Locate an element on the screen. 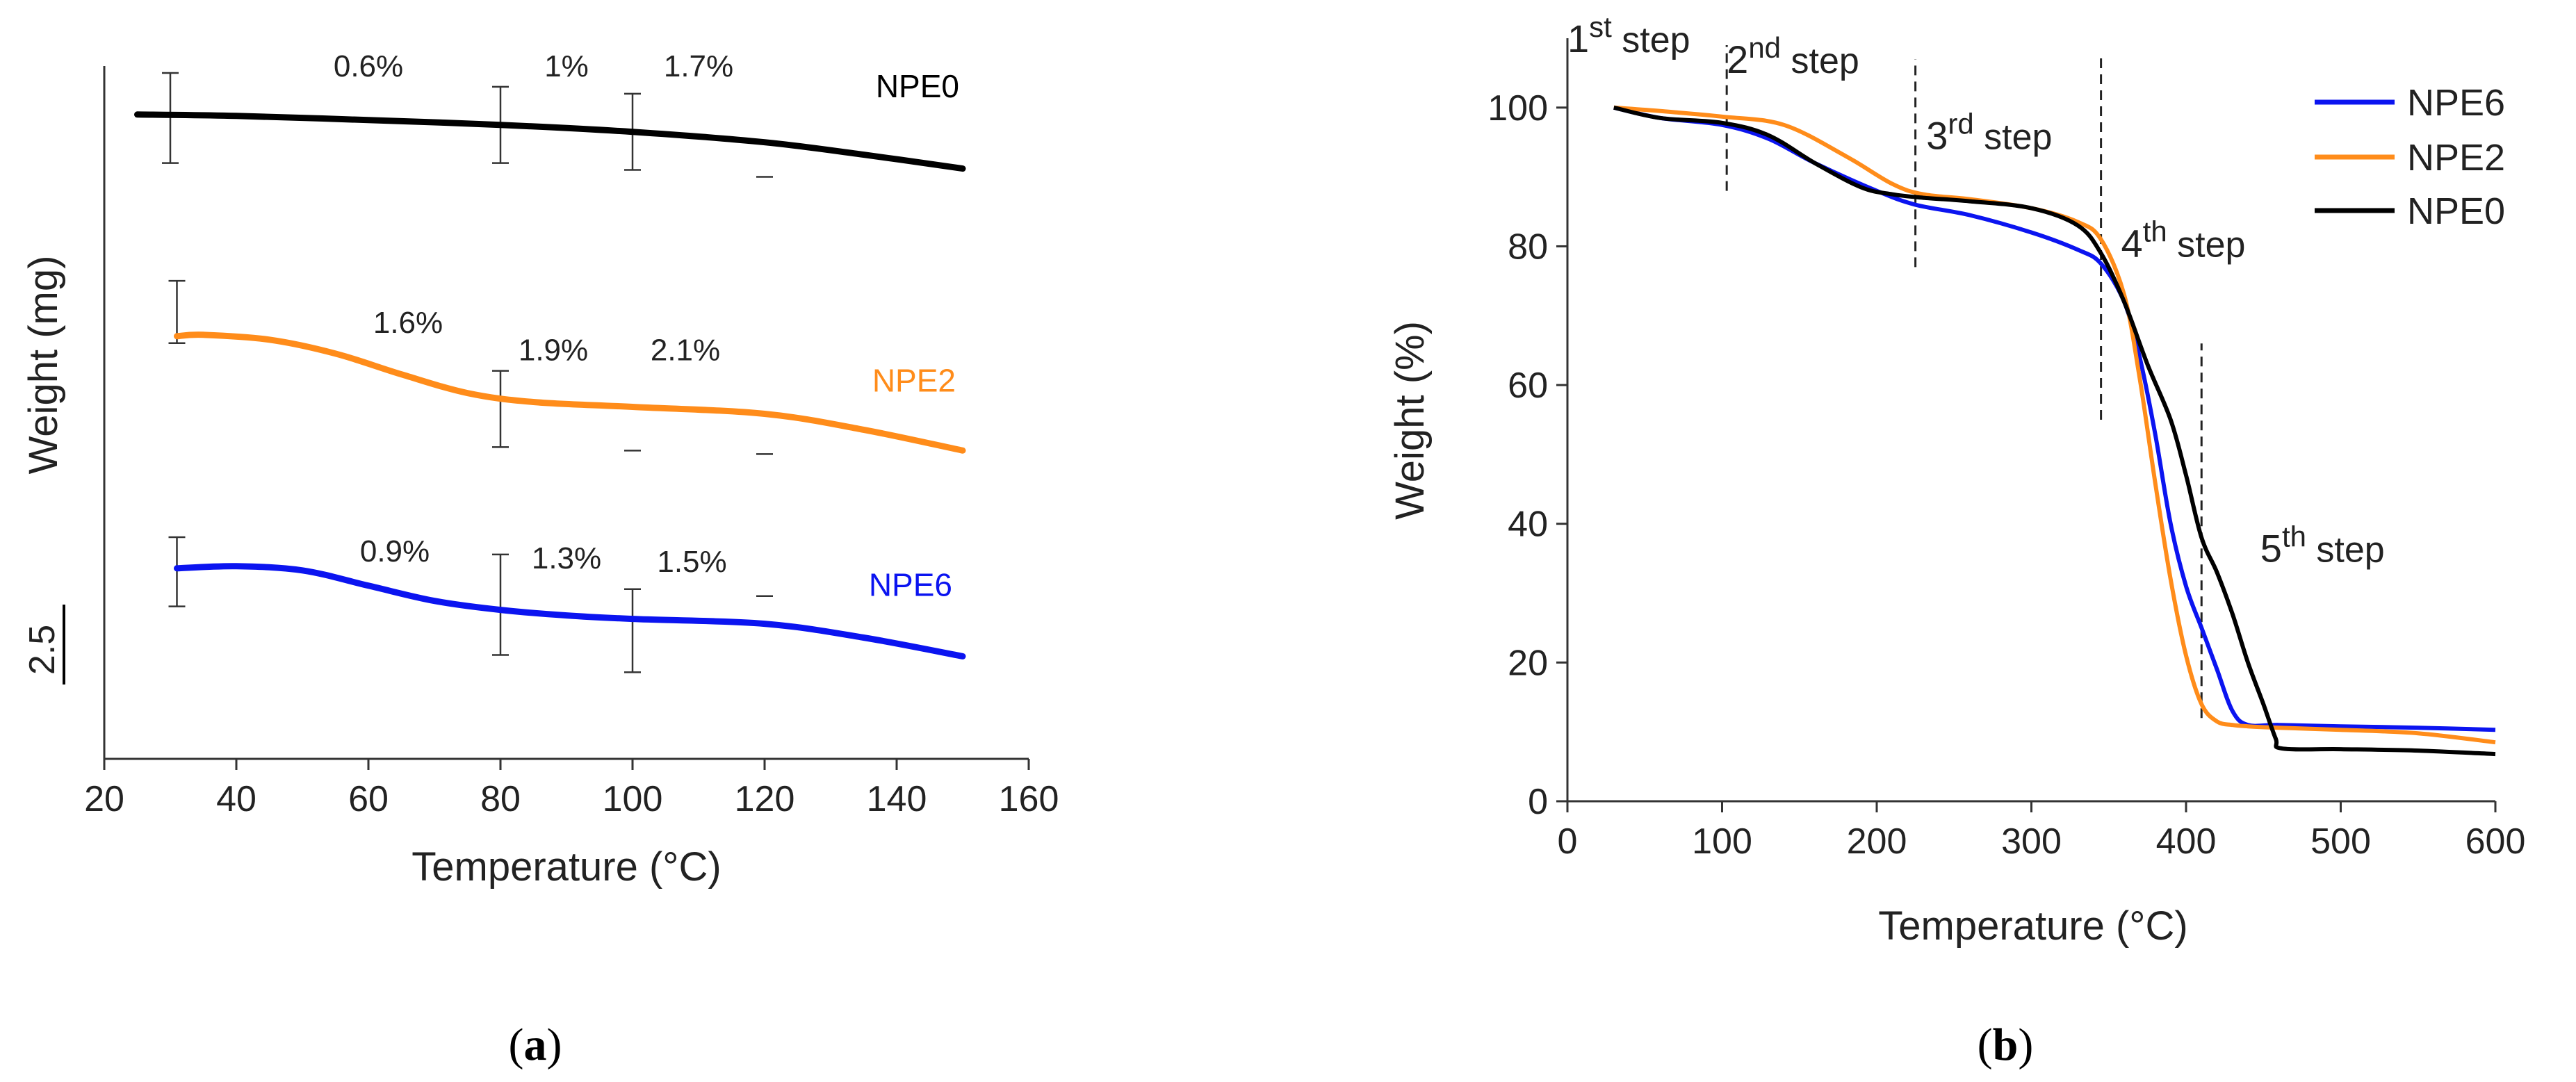 The height and width of the screenshot is (1082, 2576). panel-a-series-label-npe0: NPE0 is located at coordinates (917, 86).